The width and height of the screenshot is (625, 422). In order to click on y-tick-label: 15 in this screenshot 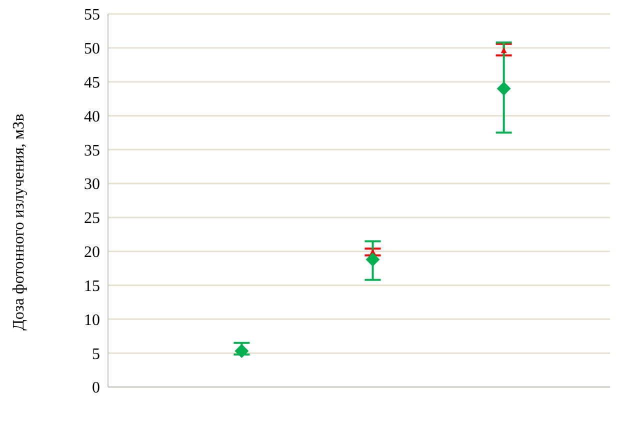, I will do `click(92, 286)`.